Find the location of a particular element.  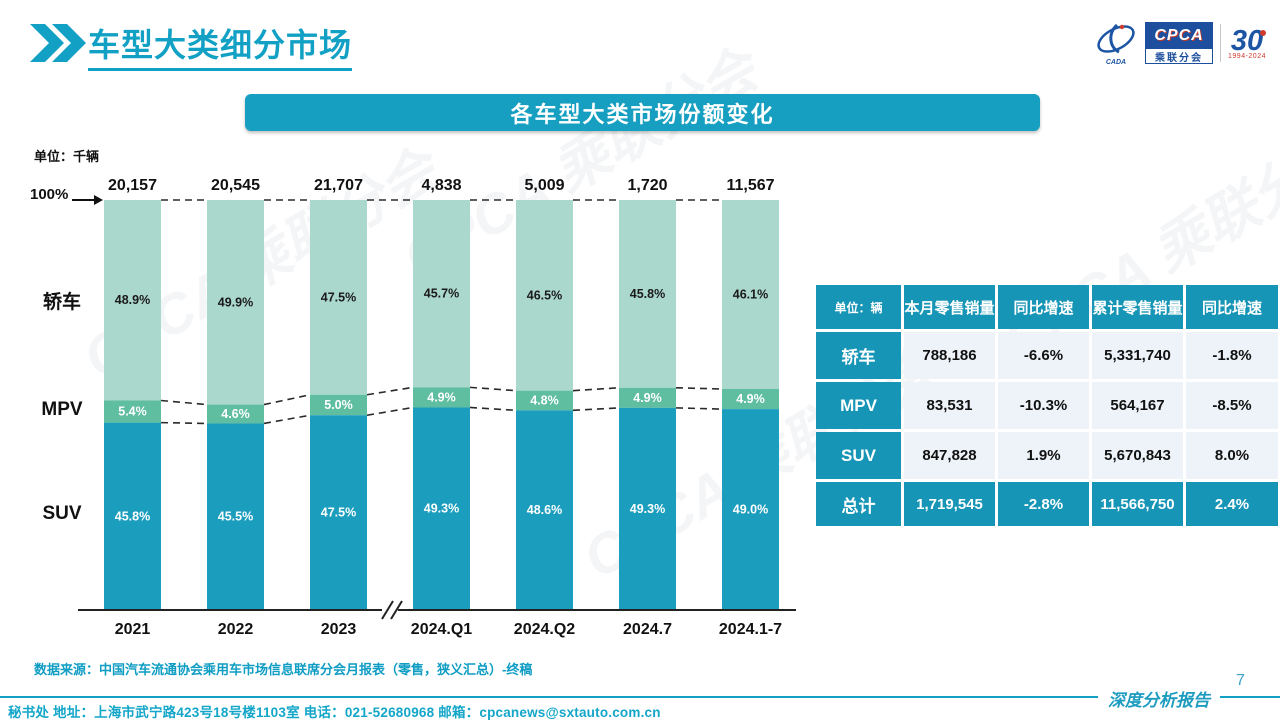

y-axis-100-label: 100% is located at coordinates (49, 194).